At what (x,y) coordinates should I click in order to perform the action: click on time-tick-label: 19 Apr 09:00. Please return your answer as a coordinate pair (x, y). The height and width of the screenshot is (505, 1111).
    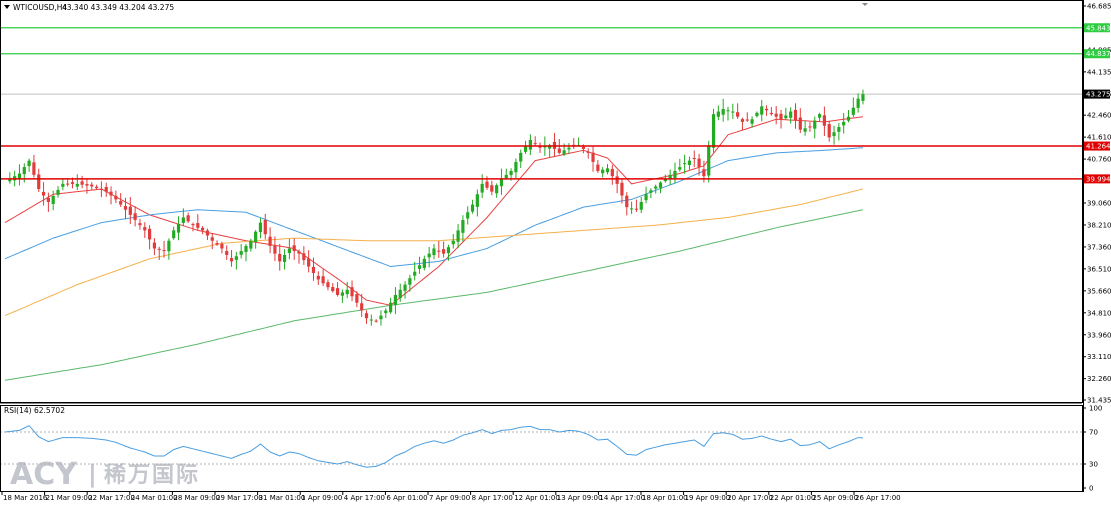
    Looking at the image, I should click on (708, 498).